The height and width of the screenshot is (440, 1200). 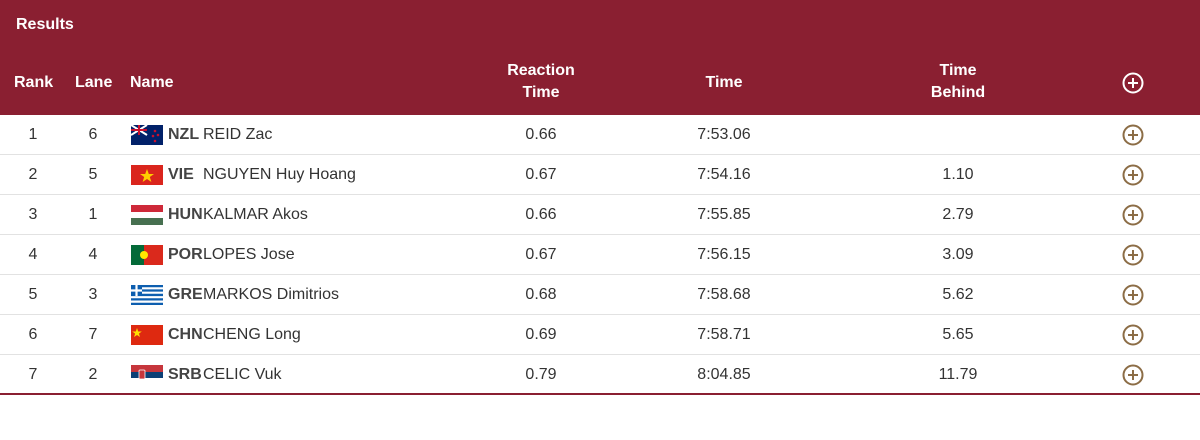 What do you see at coordinates (33, 374) in the screenshot?
I see `rank: 7` at bounding box center [33, 374].